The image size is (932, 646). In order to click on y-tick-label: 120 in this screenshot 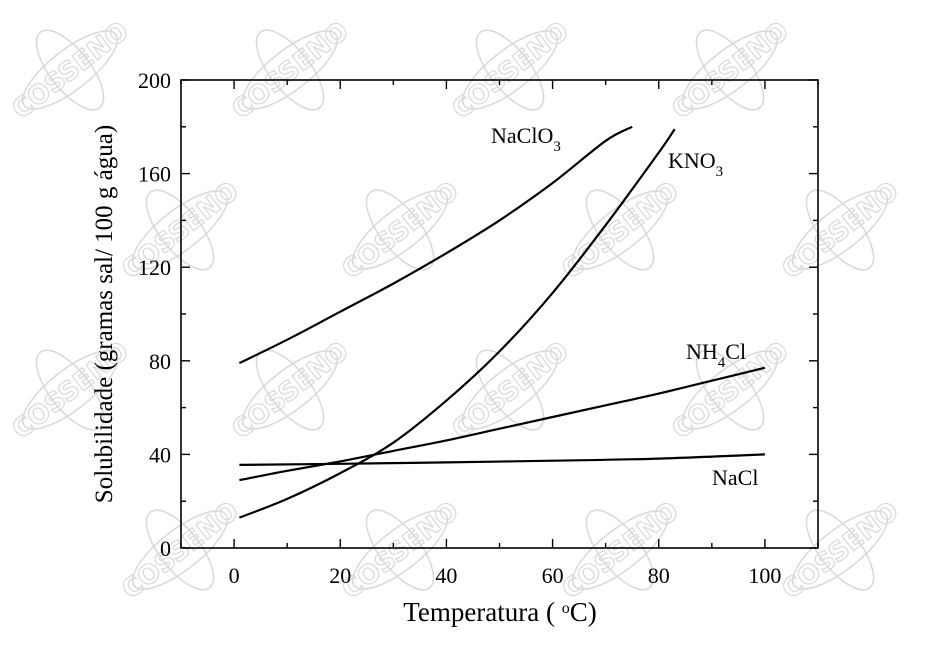, I will do `click(154, 267)`.